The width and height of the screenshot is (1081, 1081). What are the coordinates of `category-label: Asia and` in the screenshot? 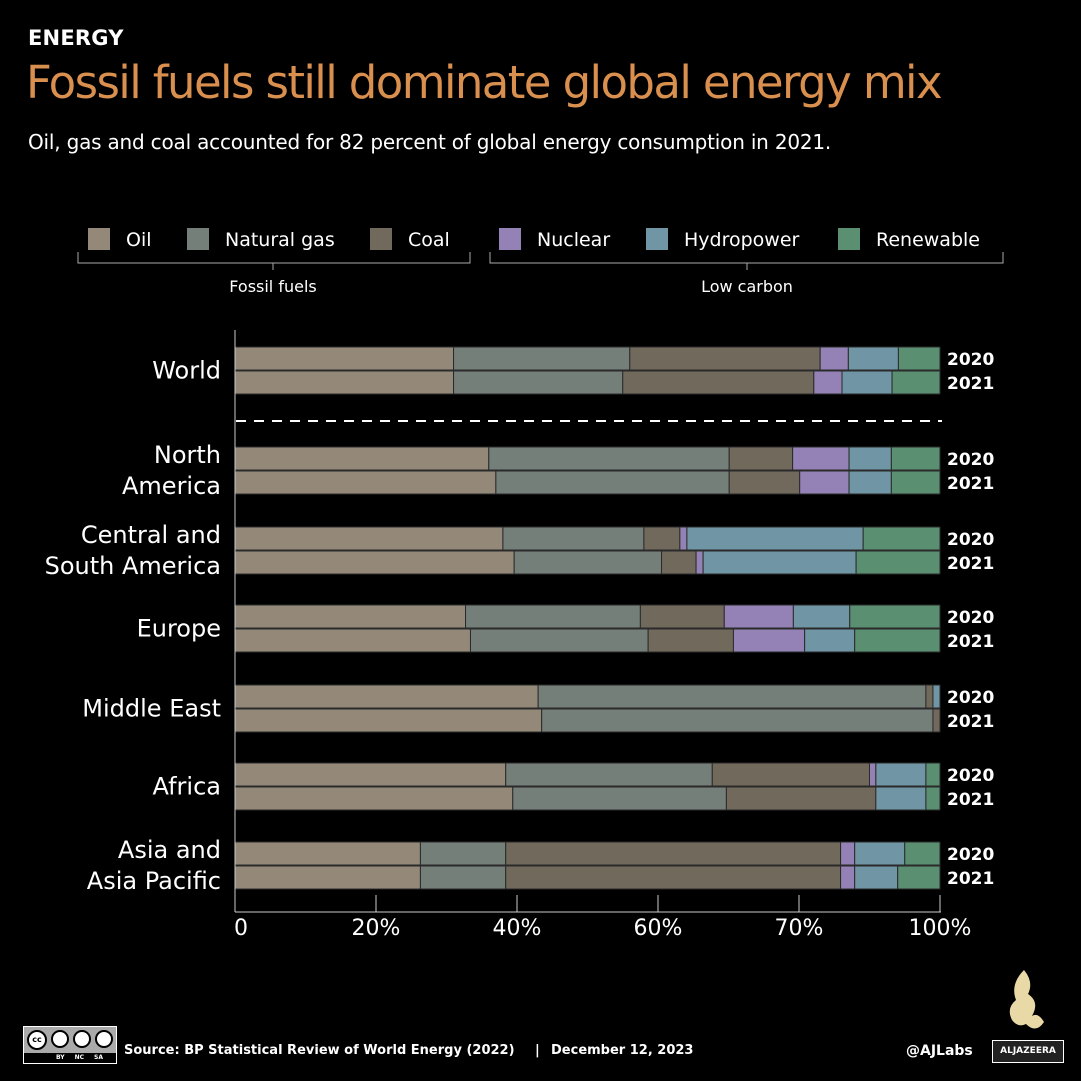 It's located at (169, 850).